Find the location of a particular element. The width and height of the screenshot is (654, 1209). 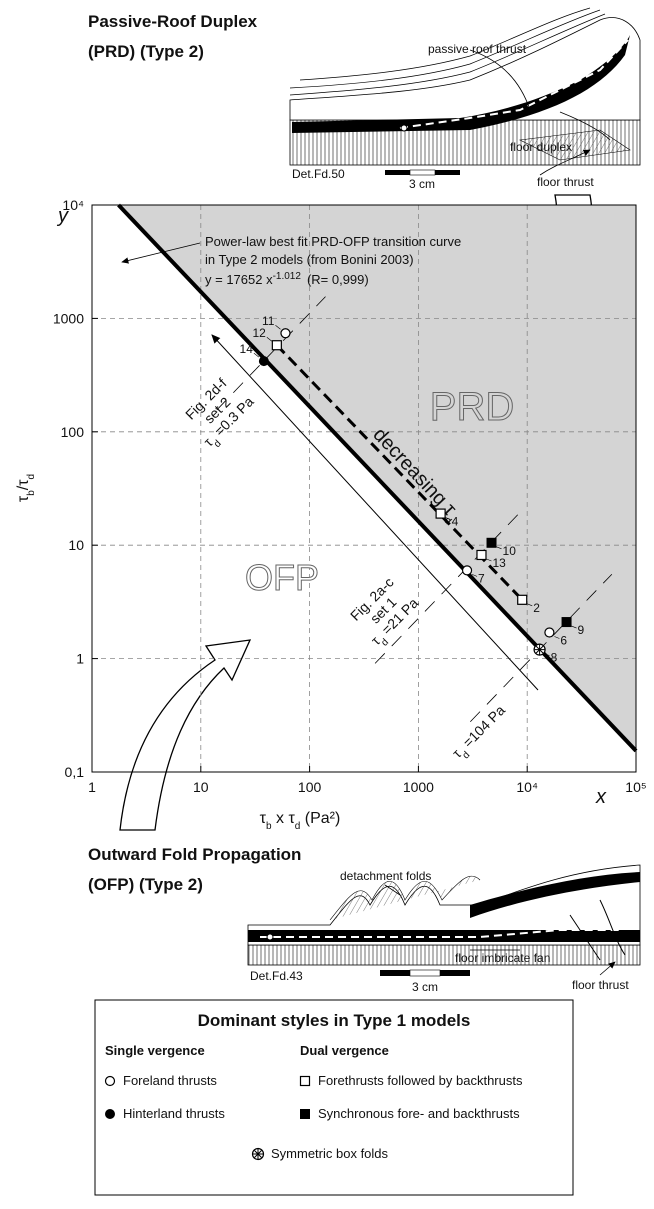

fit-pointer is located at coordinates (161, 253).